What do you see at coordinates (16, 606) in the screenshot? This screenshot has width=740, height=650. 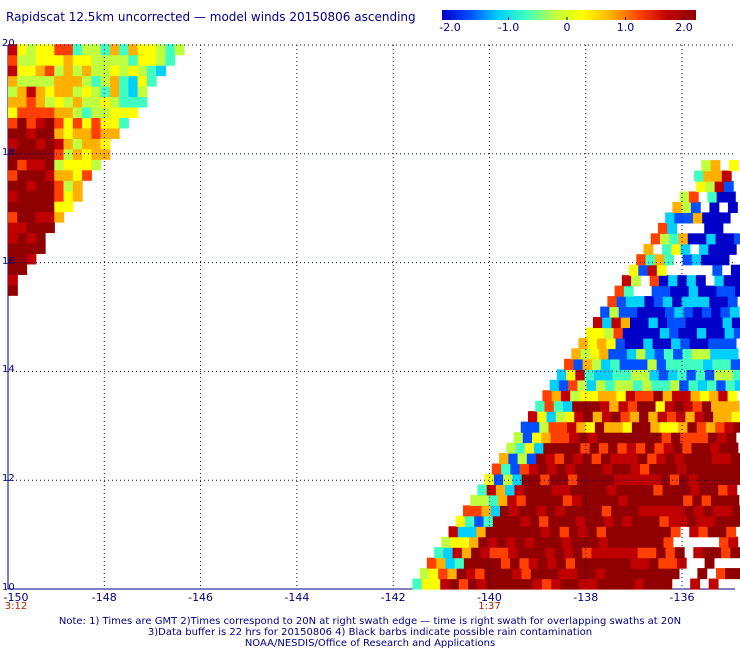 I see `swath-time-label: 3:12` at bounding box center [16, 606].